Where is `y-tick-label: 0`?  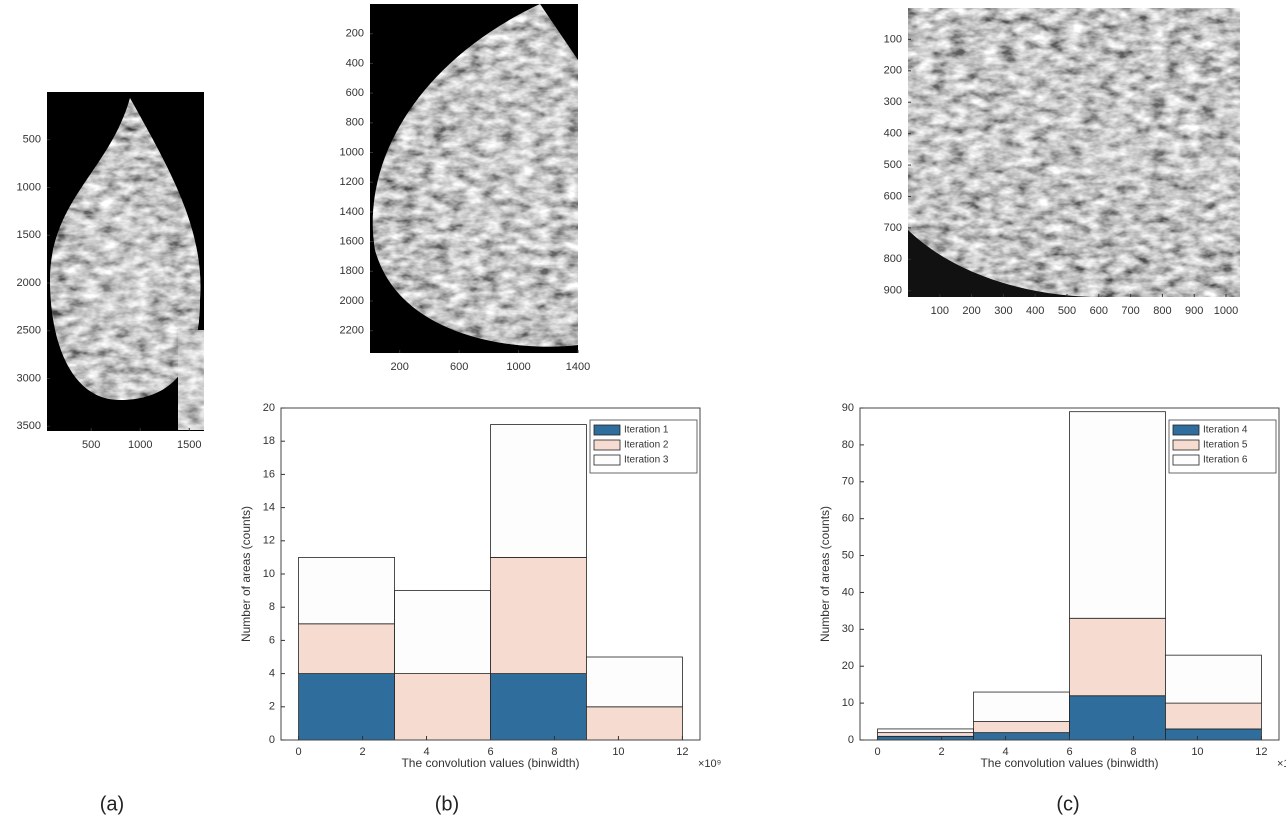
y-tick-label: 0 is located at coordinates (851, 740).